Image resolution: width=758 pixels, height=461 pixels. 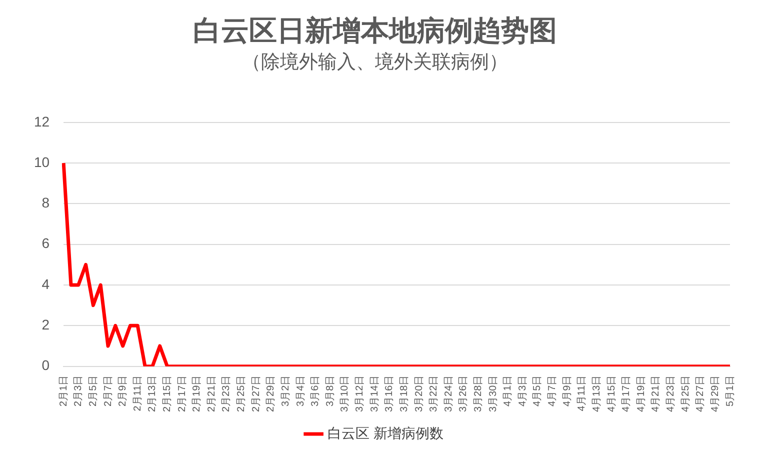 What do you see at coordinates (375, 31) in the screenshot?
I see `chart-title: 白云区日新增本地病例趋势图` at bounding box center [375, 31].